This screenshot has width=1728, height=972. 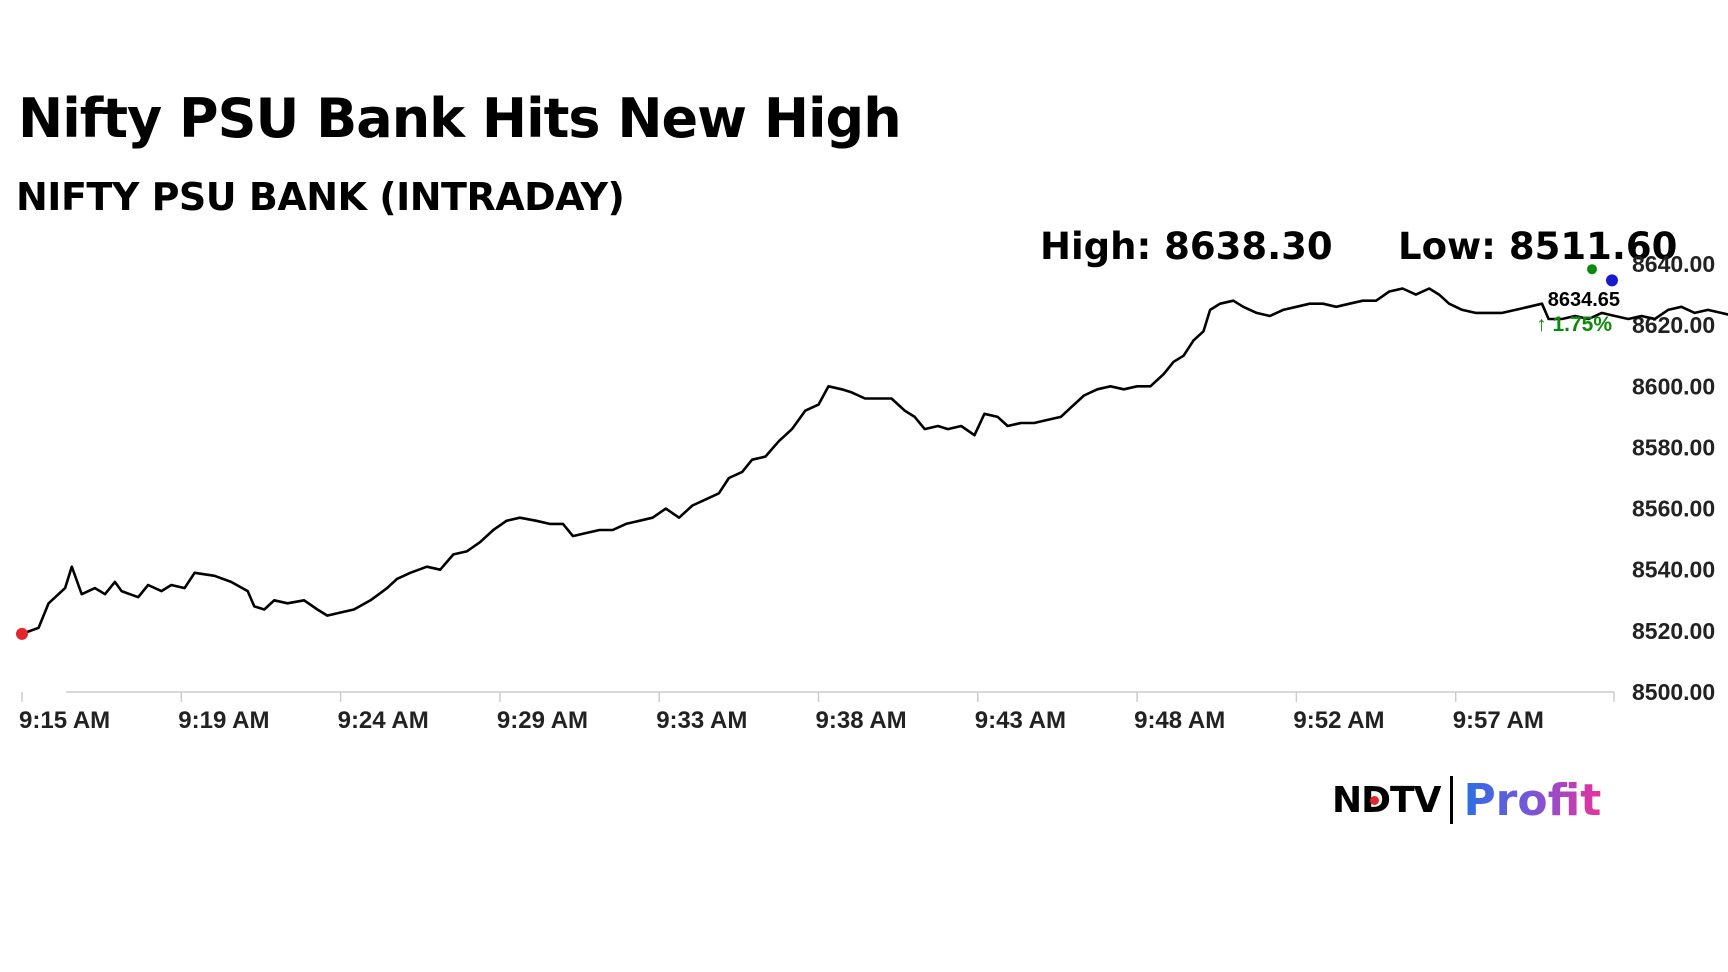 What do you see at coordinates (701, 720) in the screenshot?
I see `x-tick-label: 9:33 AM` at bounding box center [701, 720].